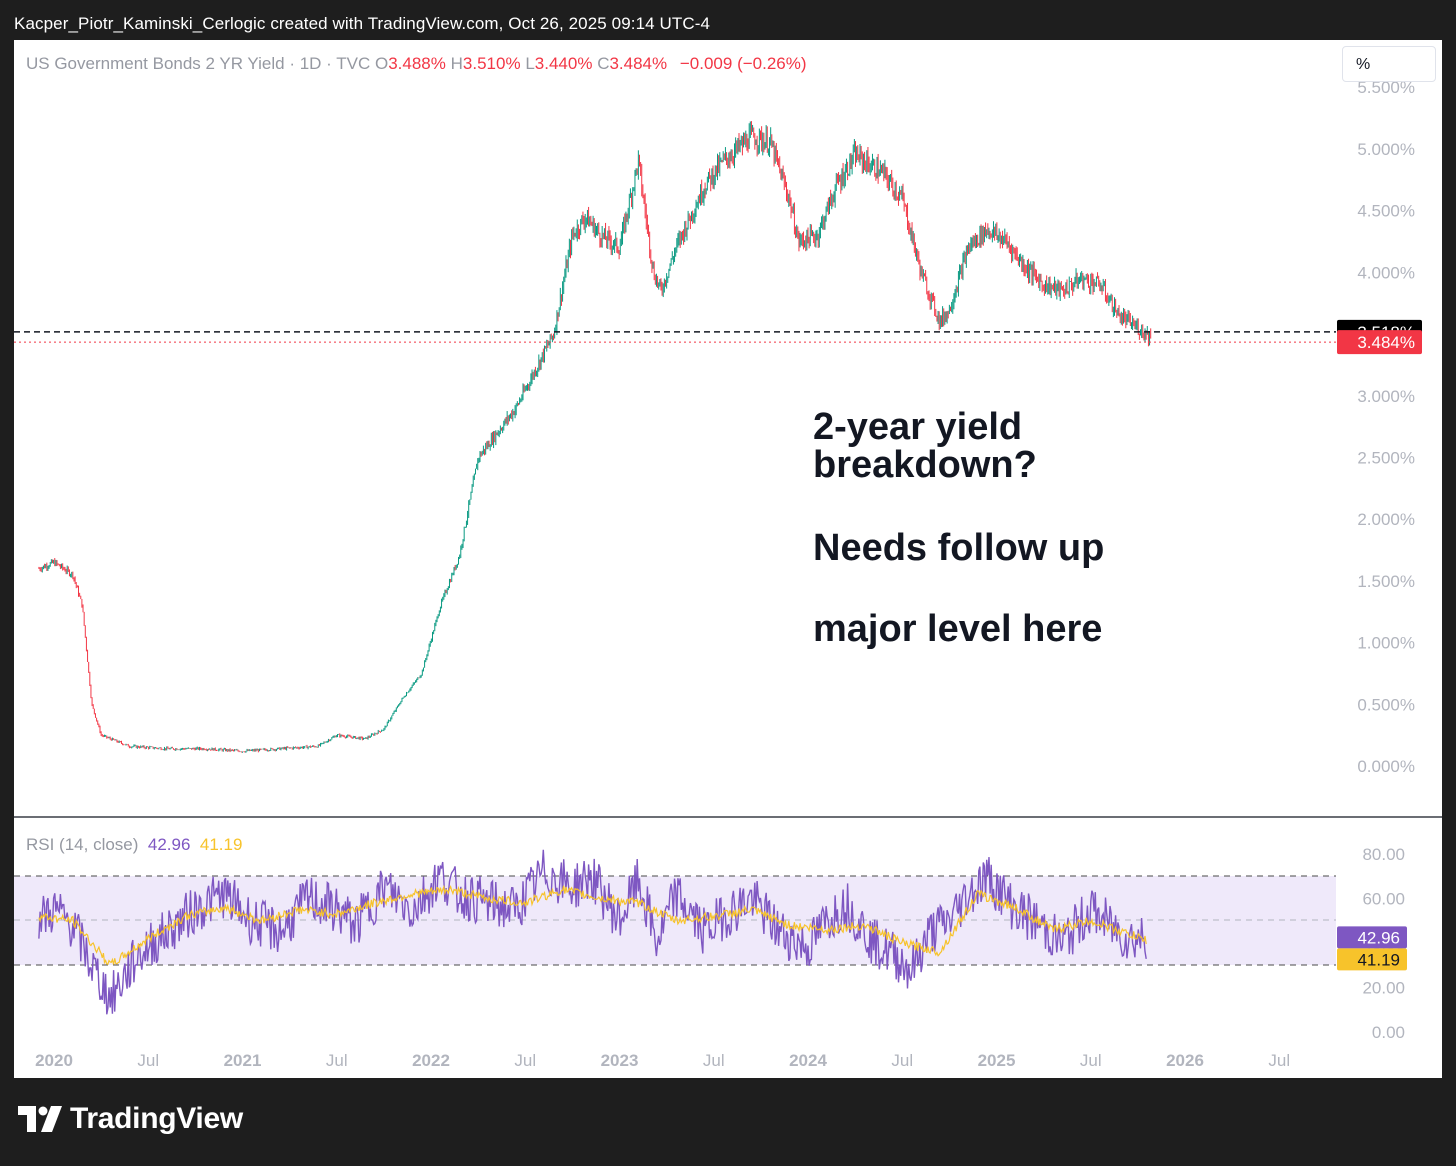  What do you see at coordinates (997, 1060) in the screenshot?
I see `time-axis-tick: 2025` at bounding box center [997, 1060].